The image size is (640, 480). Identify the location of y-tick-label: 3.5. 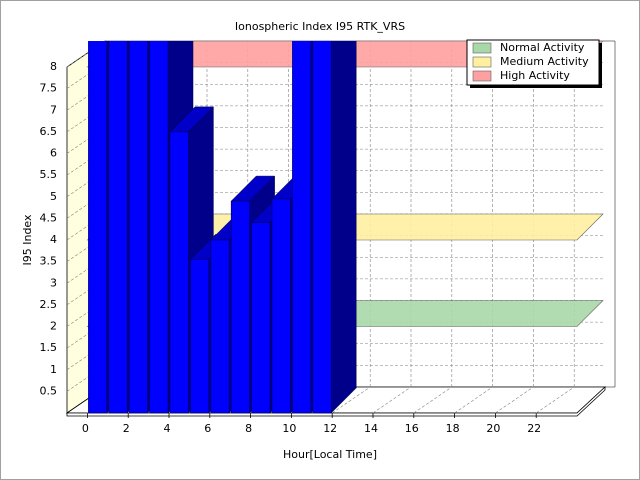
(49, 261).